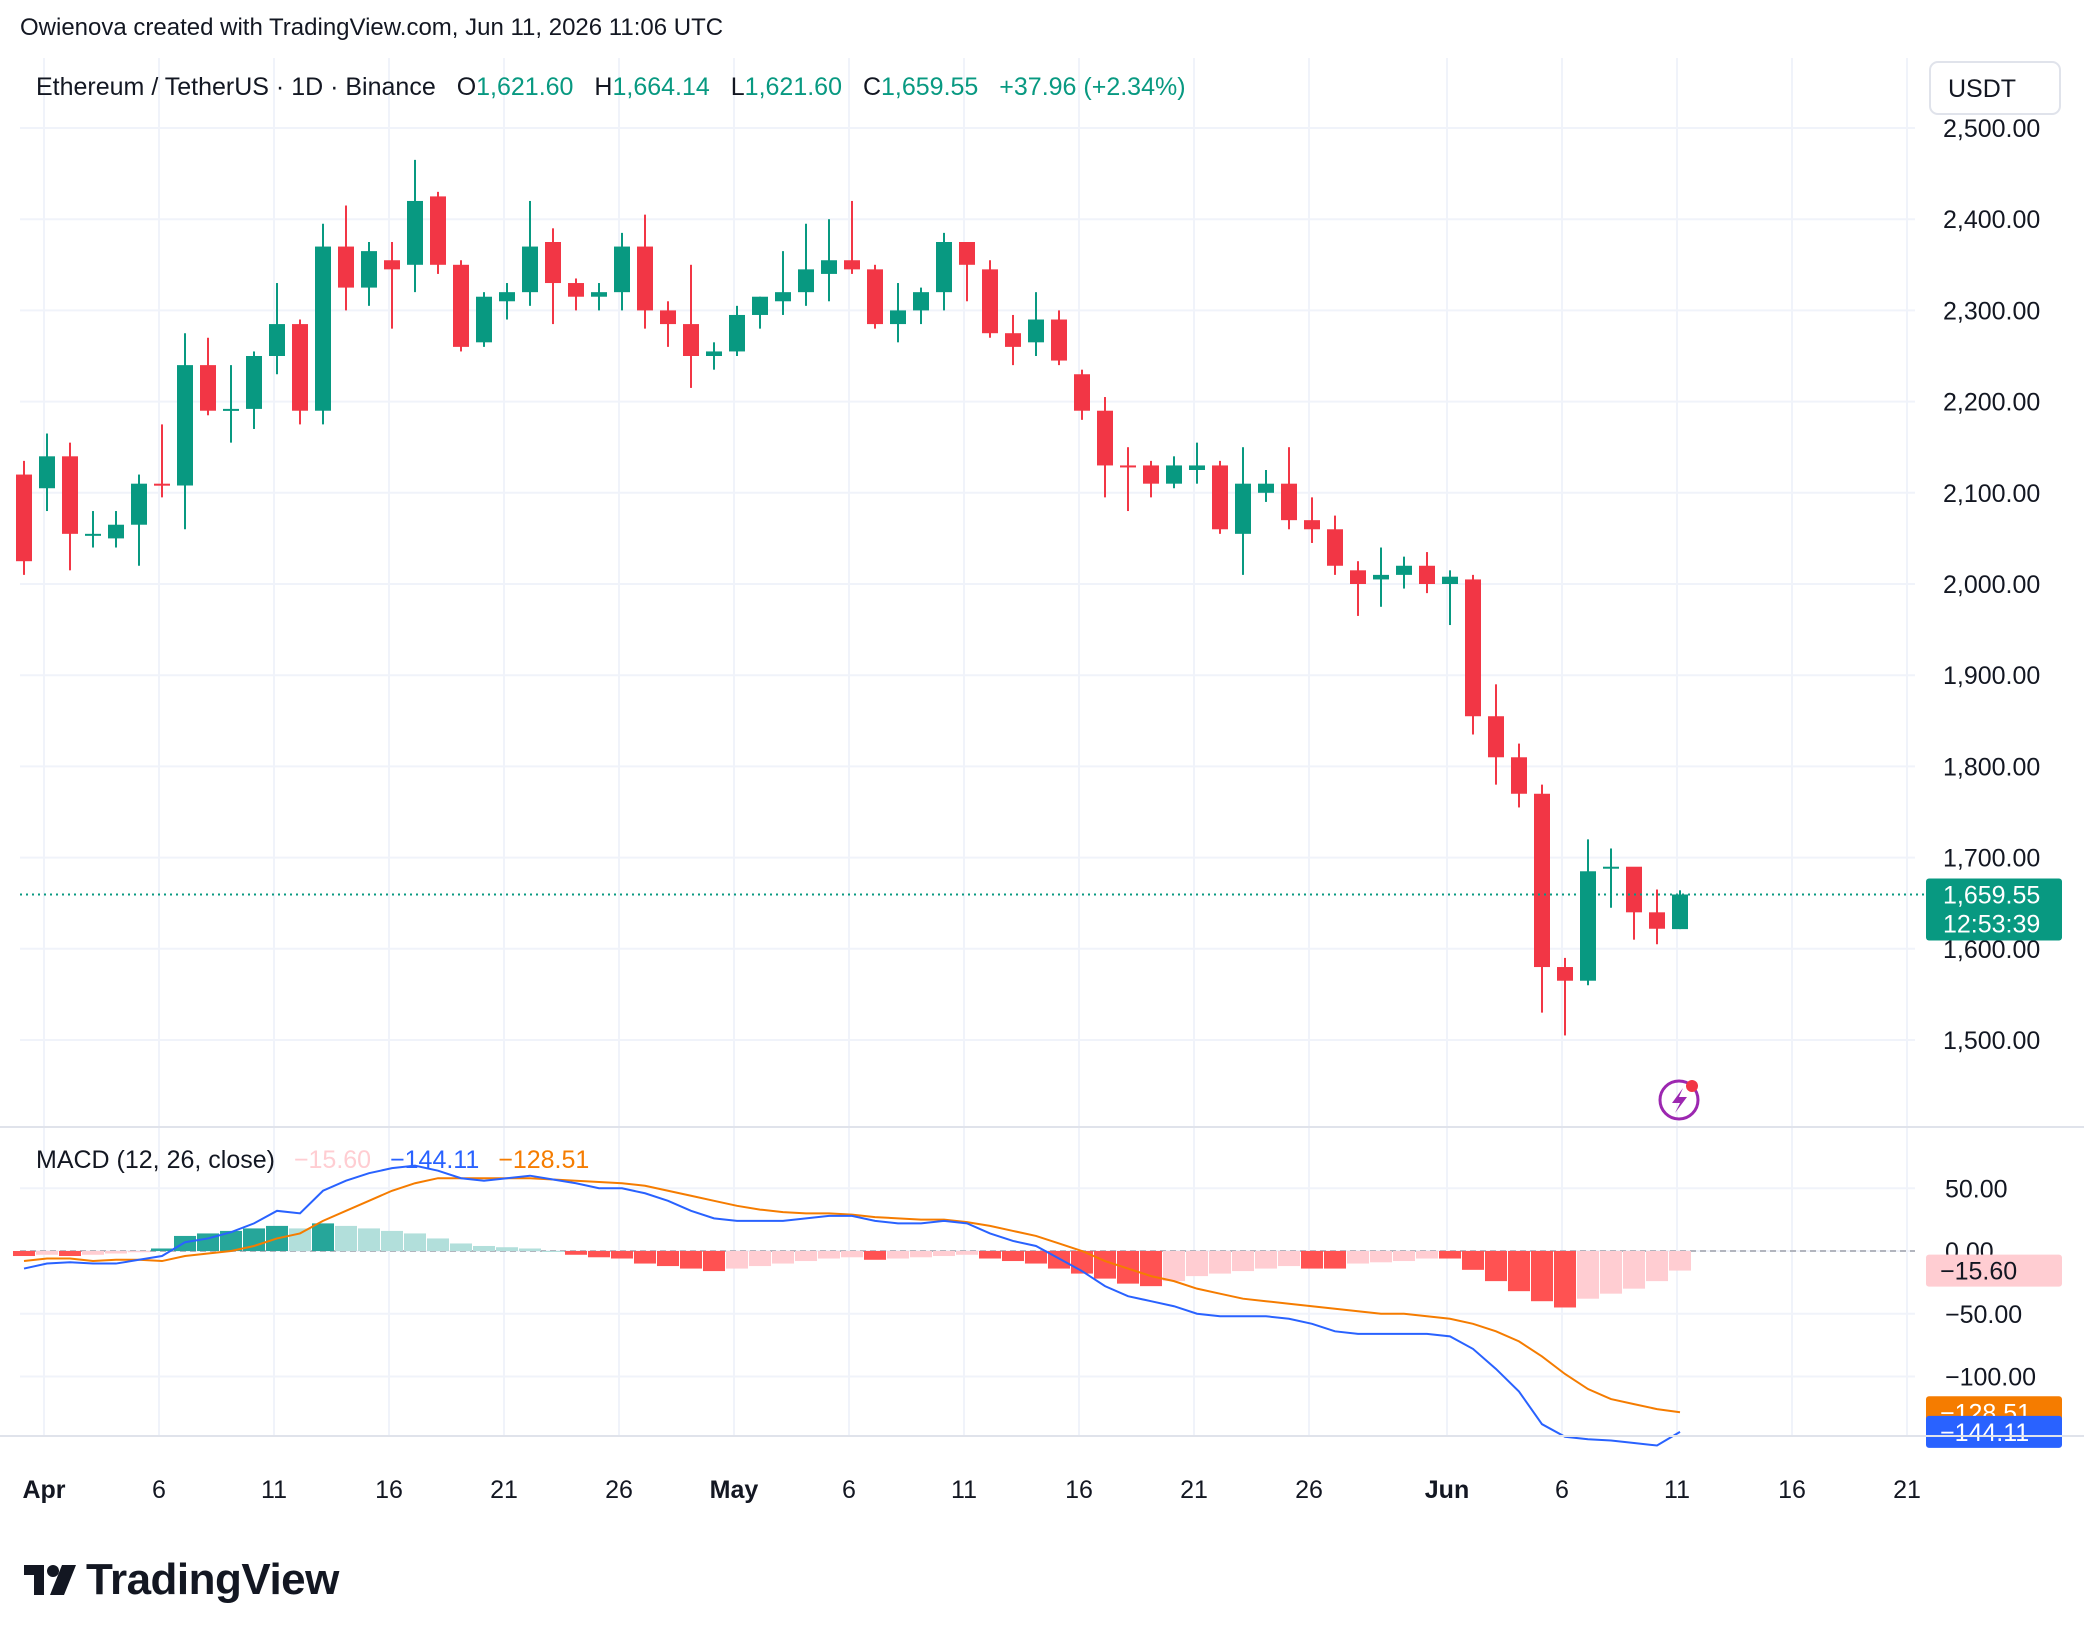  I want to click on time-tick-label: 16, so click(389, 1490).